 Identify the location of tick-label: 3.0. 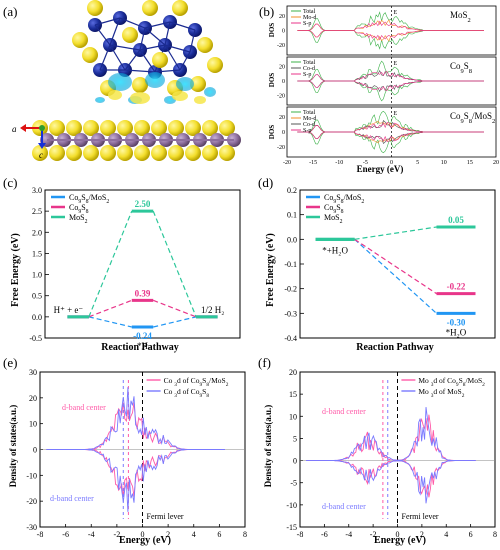
(37, 190).